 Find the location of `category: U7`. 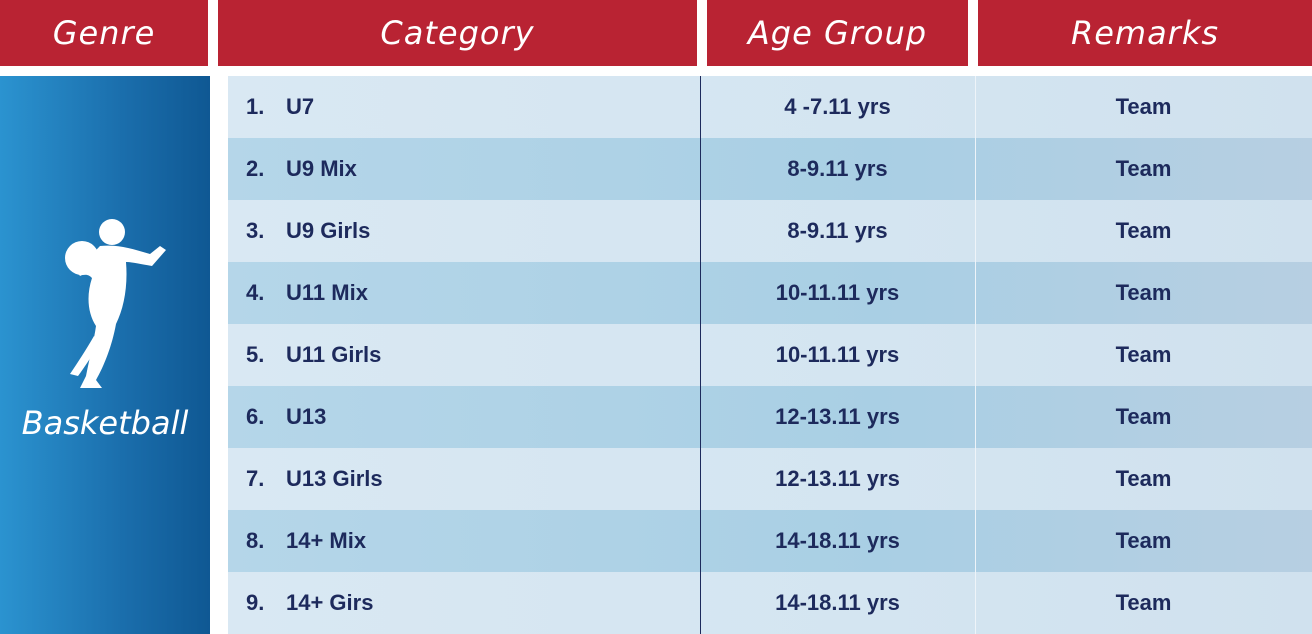

category: U7 is located at coordinates (300, 106).